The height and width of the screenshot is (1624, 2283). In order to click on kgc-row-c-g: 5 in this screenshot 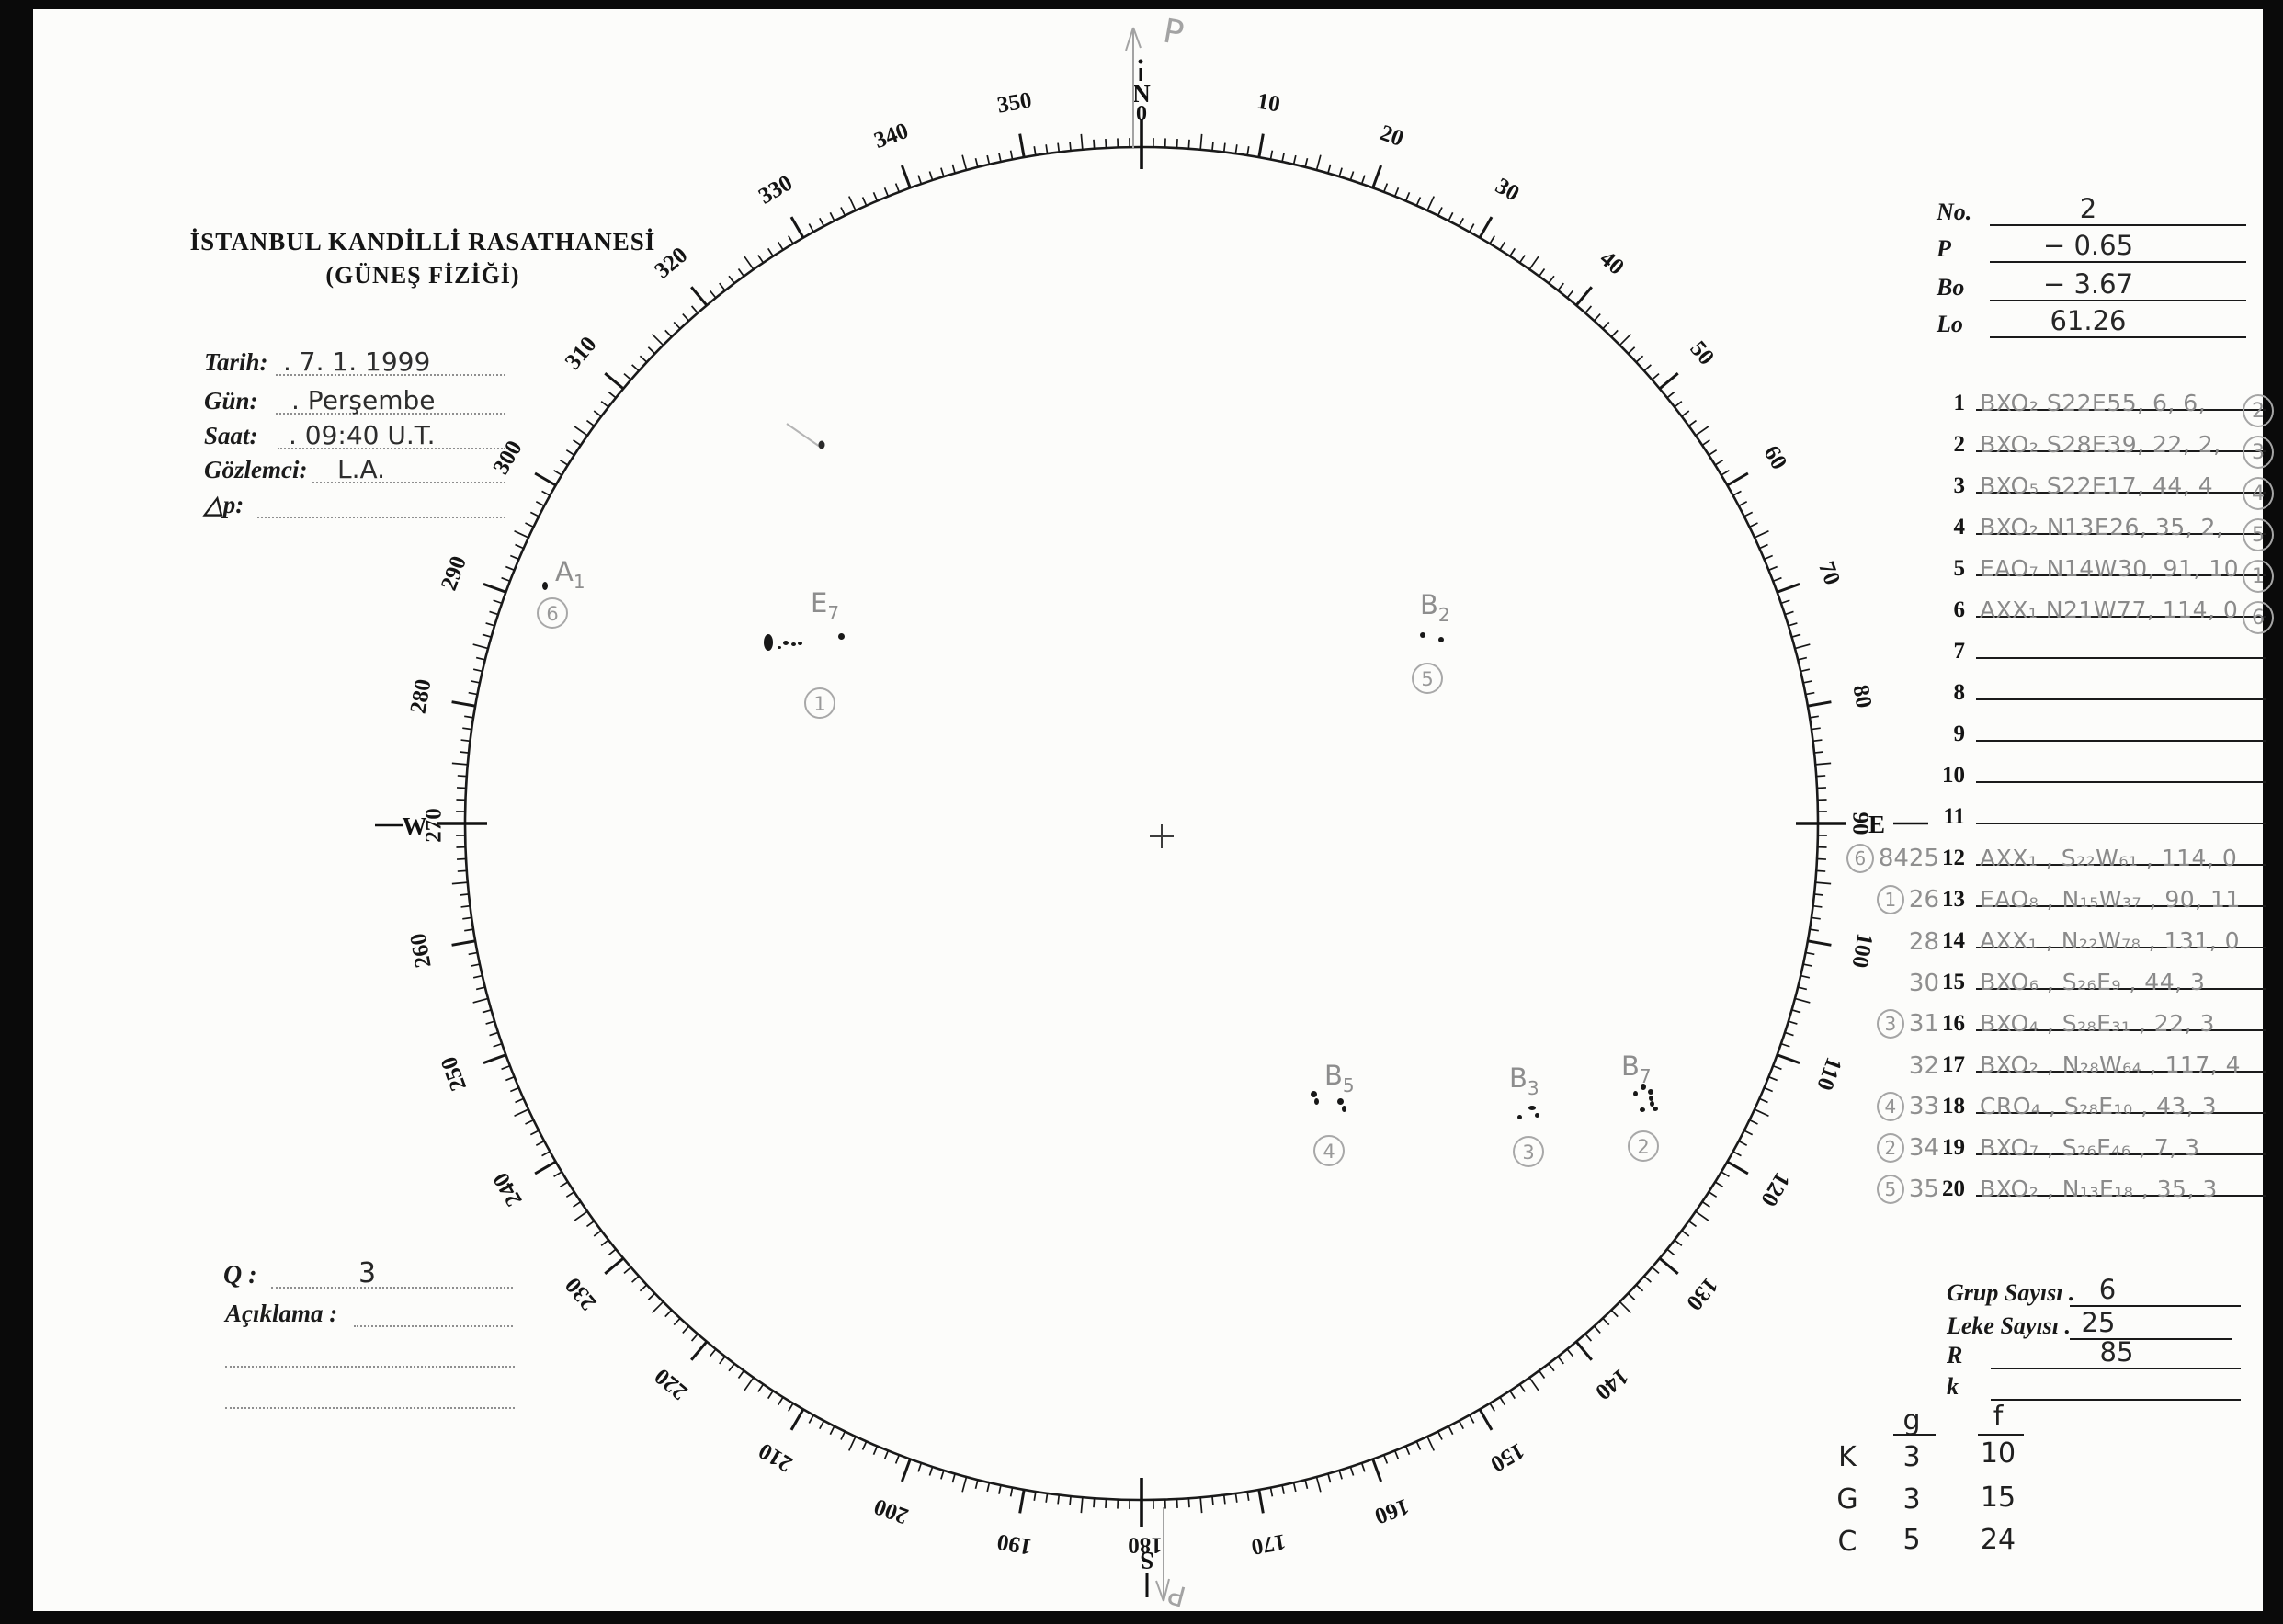, I will do `click(1911, 1540)`.